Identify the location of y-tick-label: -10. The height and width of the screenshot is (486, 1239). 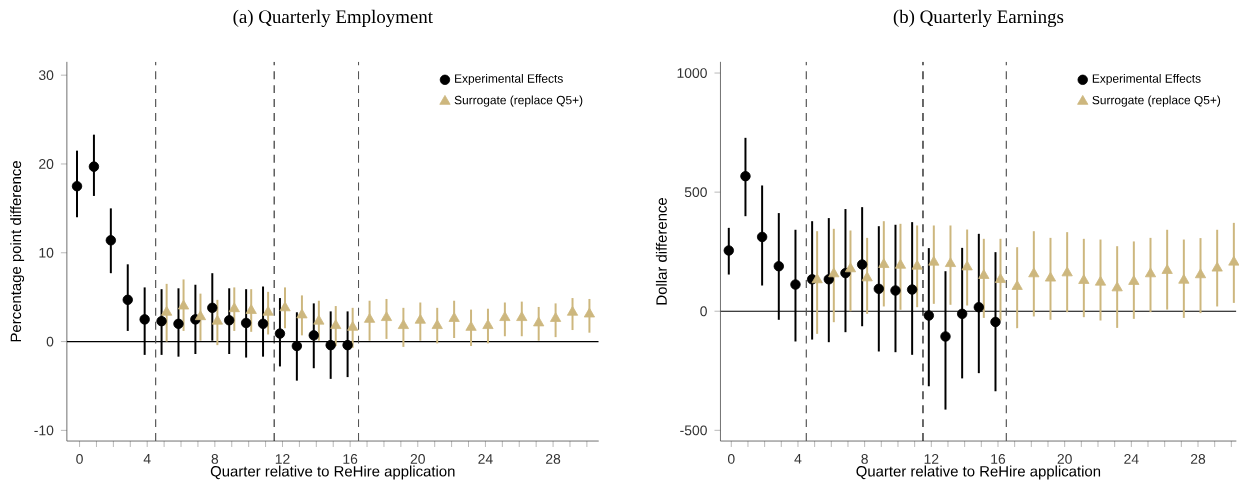
(44, 430).